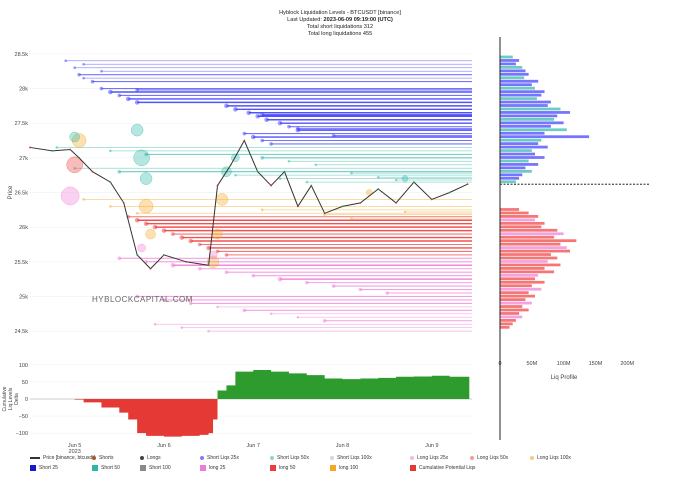  I want to click on delta-axis-label: Cumulative, so click(5, 398).